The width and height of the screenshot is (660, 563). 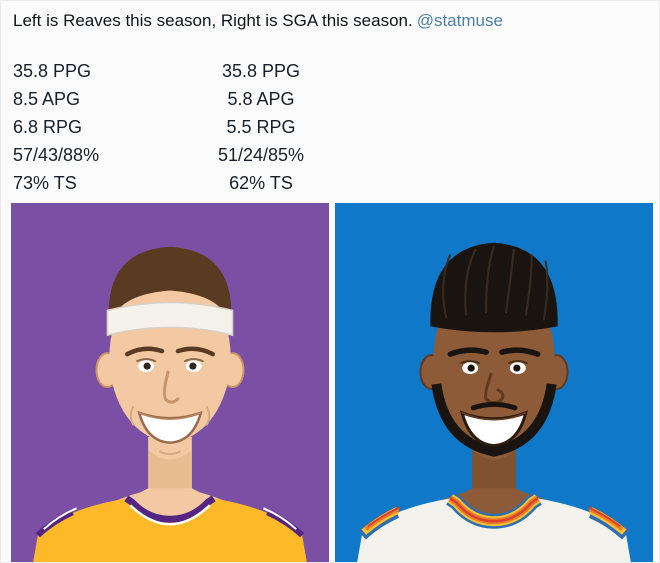 What do you see at coordinates (170, 319) in the screenshot?
I see `reaves-headband` at bounding box center [170, 319].